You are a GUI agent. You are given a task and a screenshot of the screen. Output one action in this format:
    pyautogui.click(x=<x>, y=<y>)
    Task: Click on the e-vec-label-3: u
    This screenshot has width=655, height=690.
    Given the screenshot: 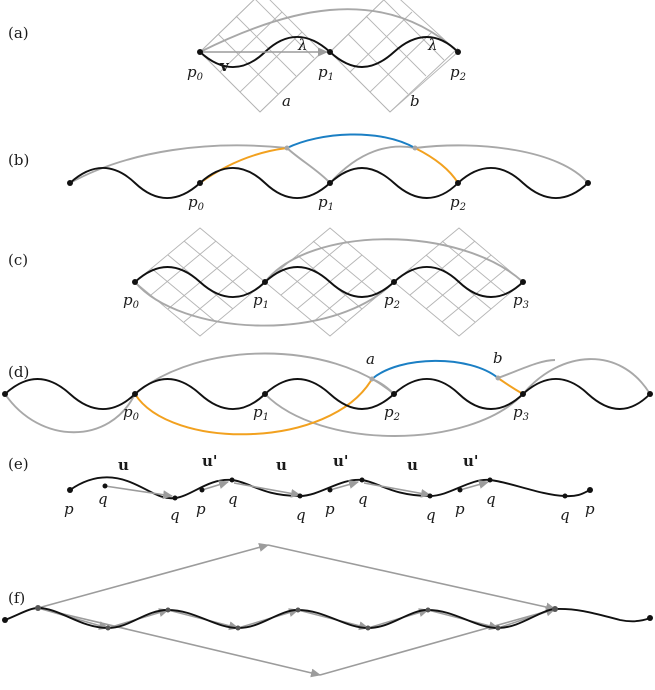 What is the action you would take?
    pyautogui.click(x=281, y=465)
    